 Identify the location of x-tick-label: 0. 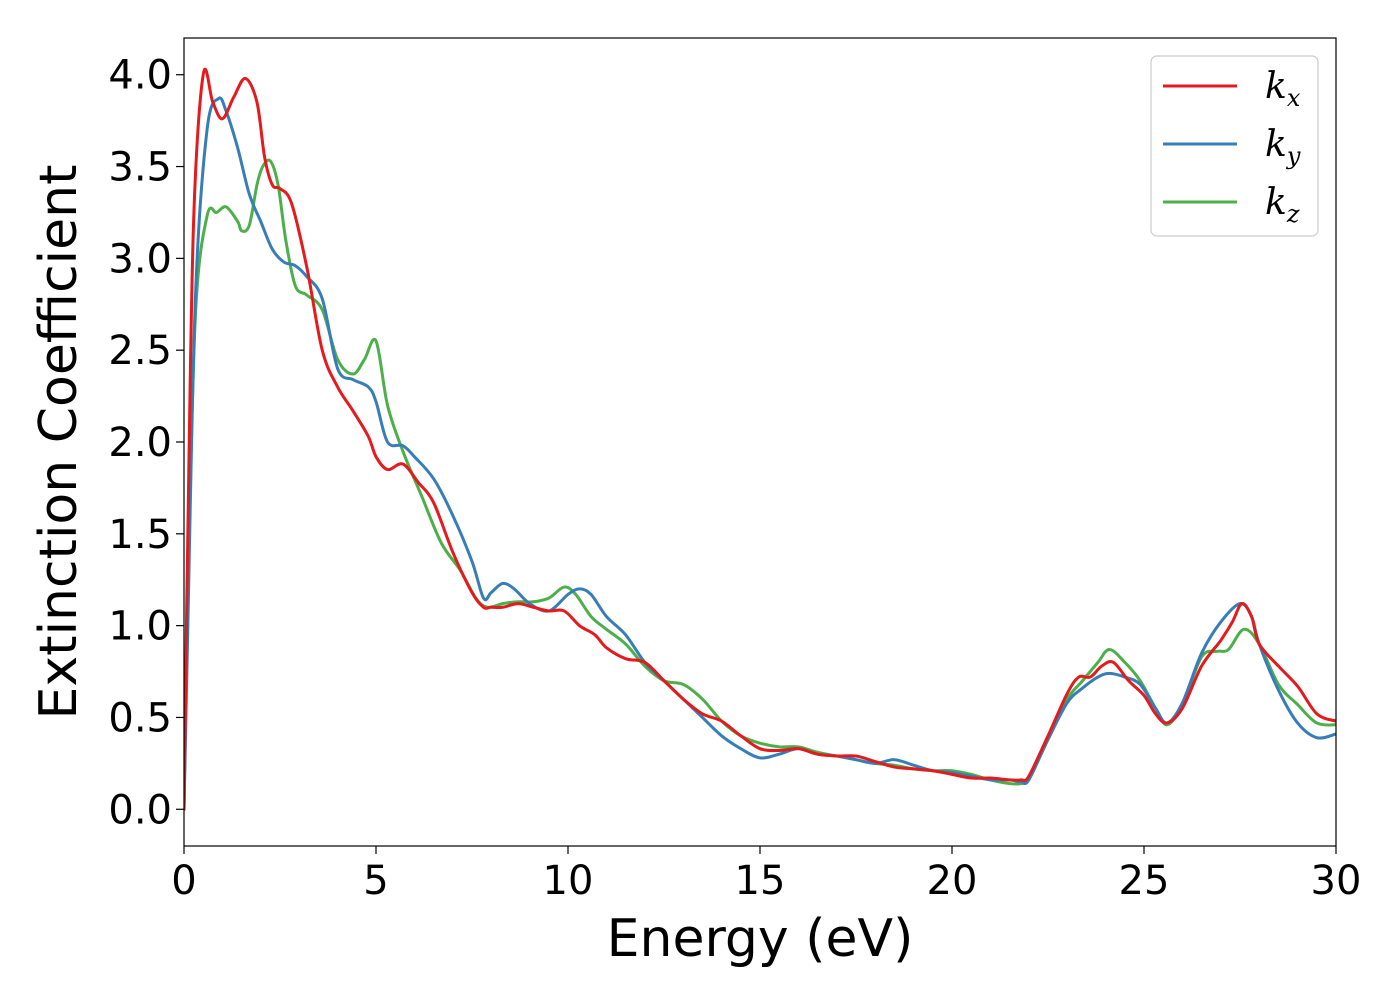
(183, 881).